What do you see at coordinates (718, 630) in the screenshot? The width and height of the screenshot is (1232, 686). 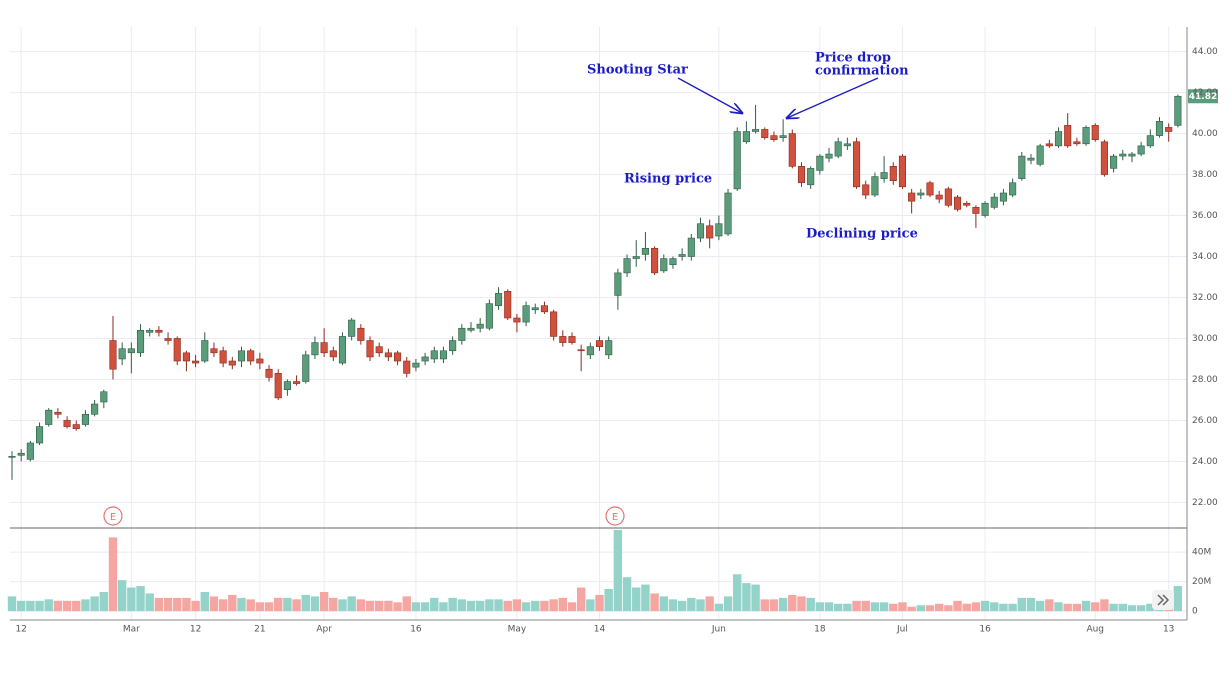 I see `x-tick-label: Jun` at bounding box center [718, 630].